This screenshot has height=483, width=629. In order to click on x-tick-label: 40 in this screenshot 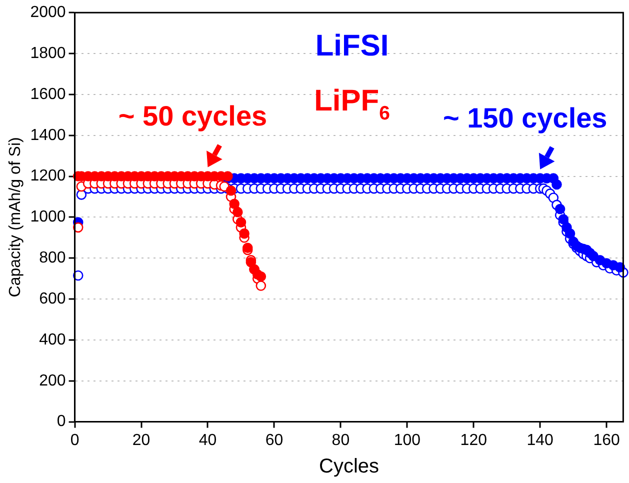, I will do `click(207, 440)`.